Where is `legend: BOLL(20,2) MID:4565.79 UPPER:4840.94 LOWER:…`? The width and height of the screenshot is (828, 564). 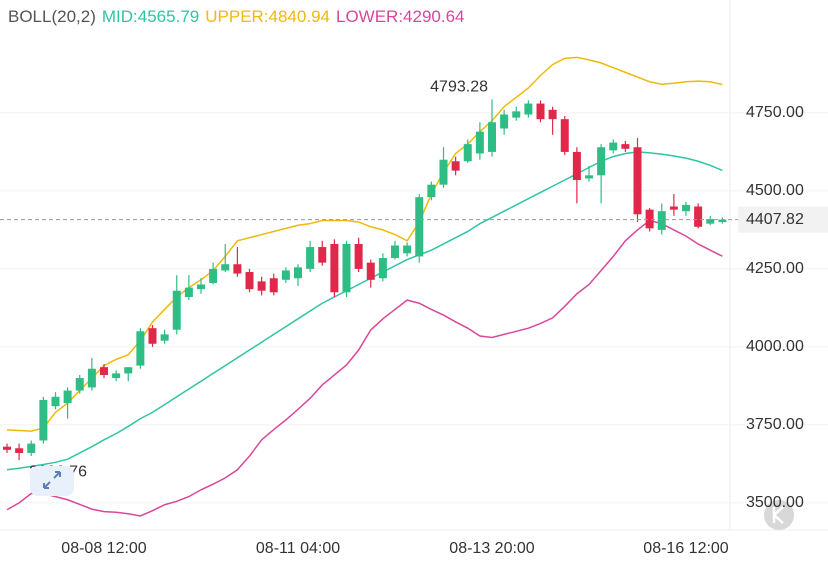 legend: BOLL(20,2) MID:4565.79 UPPER:4840.94 LOWER:… is located at coordinates (236, 16).